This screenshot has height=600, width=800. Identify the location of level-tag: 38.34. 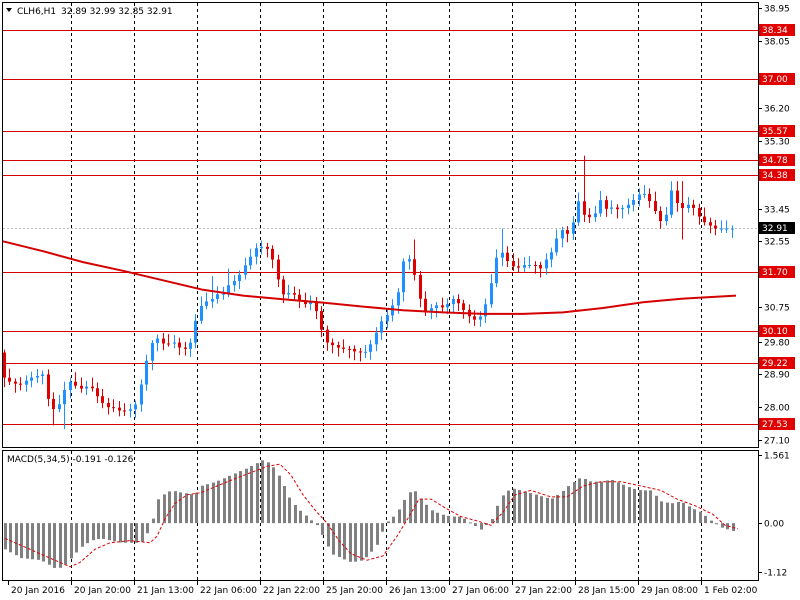
(775, 31).